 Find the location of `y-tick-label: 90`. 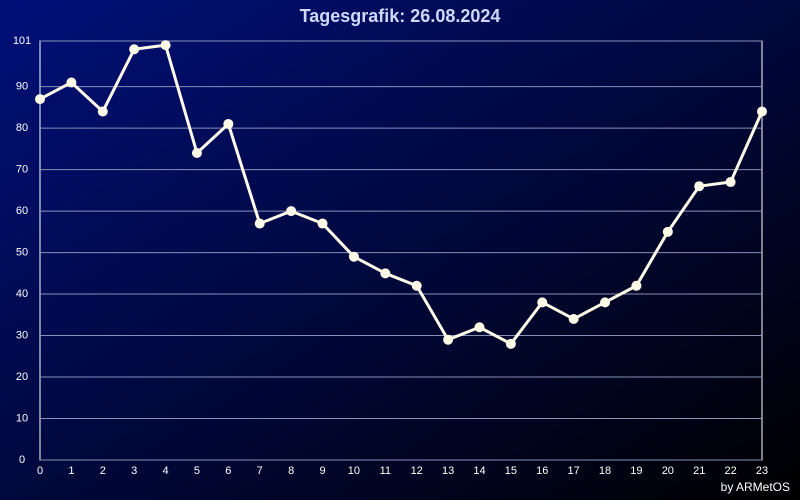

y-tick-label: 90 is located at coordinates (22, 87).